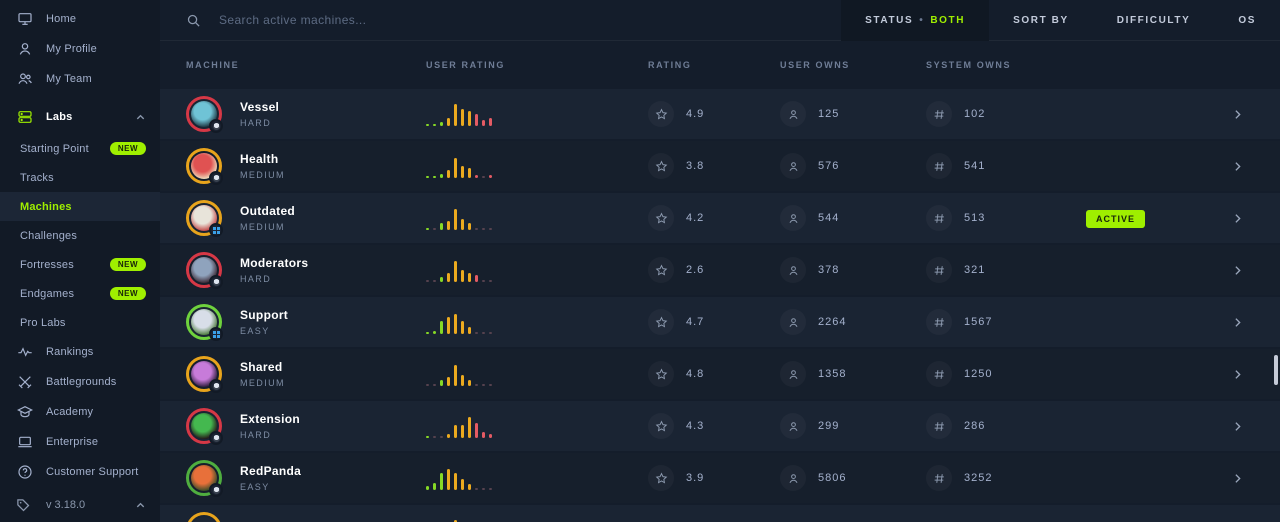 Image resolution: width=1280 pixels, height=522 pixels. Describe the element at coordinates (915, 20) in the screenshot. I see `status-filter-button: STATUS • BOTH` at that location.